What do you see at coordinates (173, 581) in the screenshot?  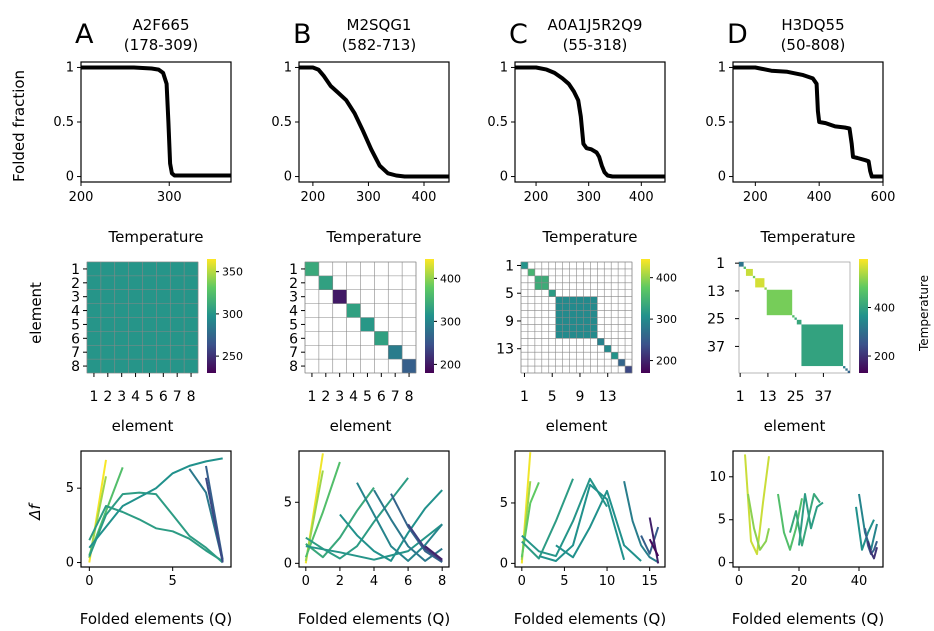 I see `x-tick-label: 5` at bounding box center [173, 581].